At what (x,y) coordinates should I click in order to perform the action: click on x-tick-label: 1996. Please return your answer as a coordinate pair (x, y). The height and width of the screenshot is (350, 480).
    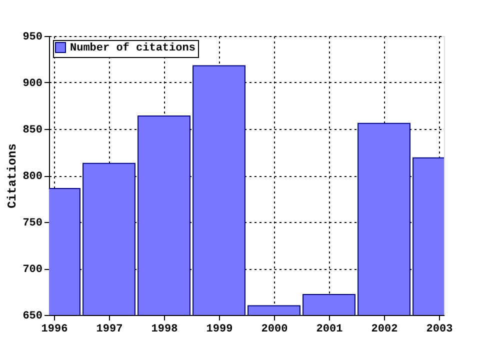
    Looking at the image, I should click on (54, 330).